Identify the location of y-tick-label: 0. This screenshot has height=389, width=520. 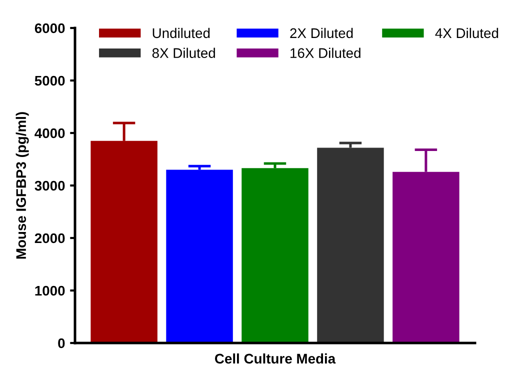
(61, 343).